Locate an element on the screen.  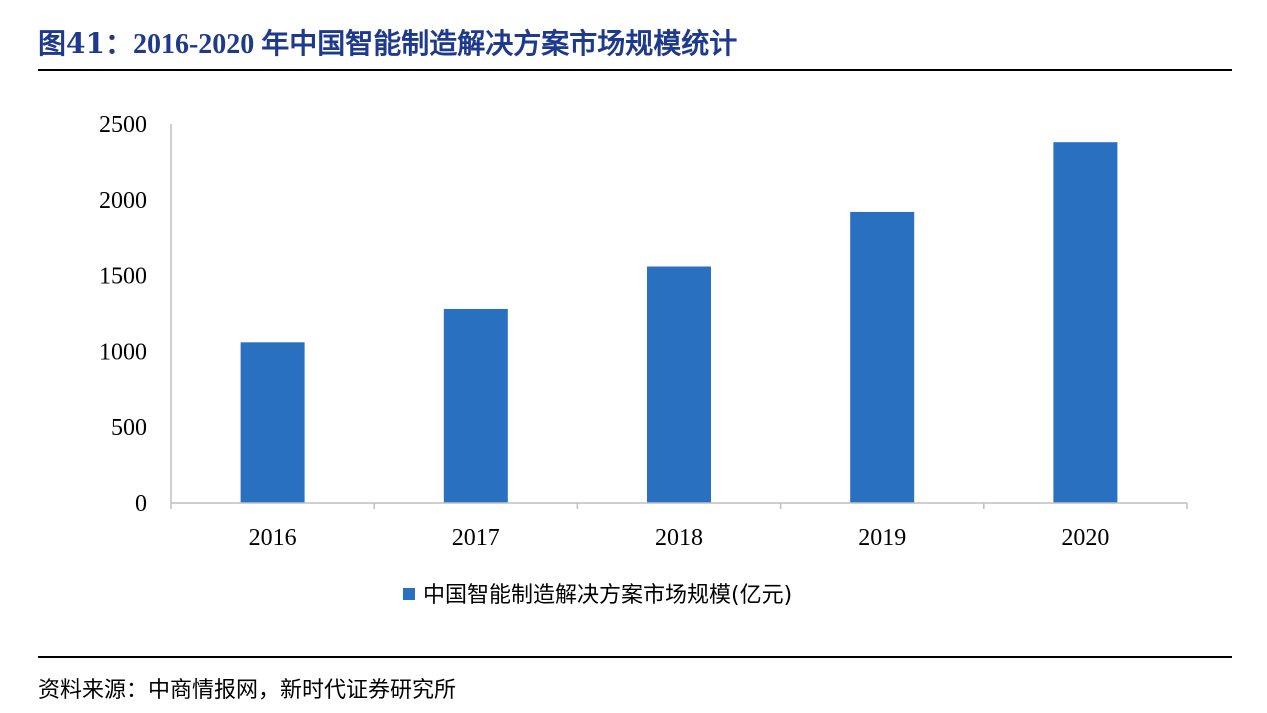
figure-title-text: 2016-2020 年中国智能制造解决方案市场规模统计 is located at coordinates (435, 44).